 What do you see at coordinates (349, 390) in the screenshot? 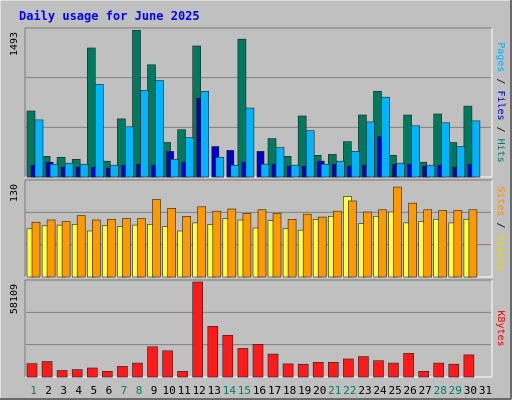
I see `x-axis-day-label: 22` at bounding box center [349, 390].